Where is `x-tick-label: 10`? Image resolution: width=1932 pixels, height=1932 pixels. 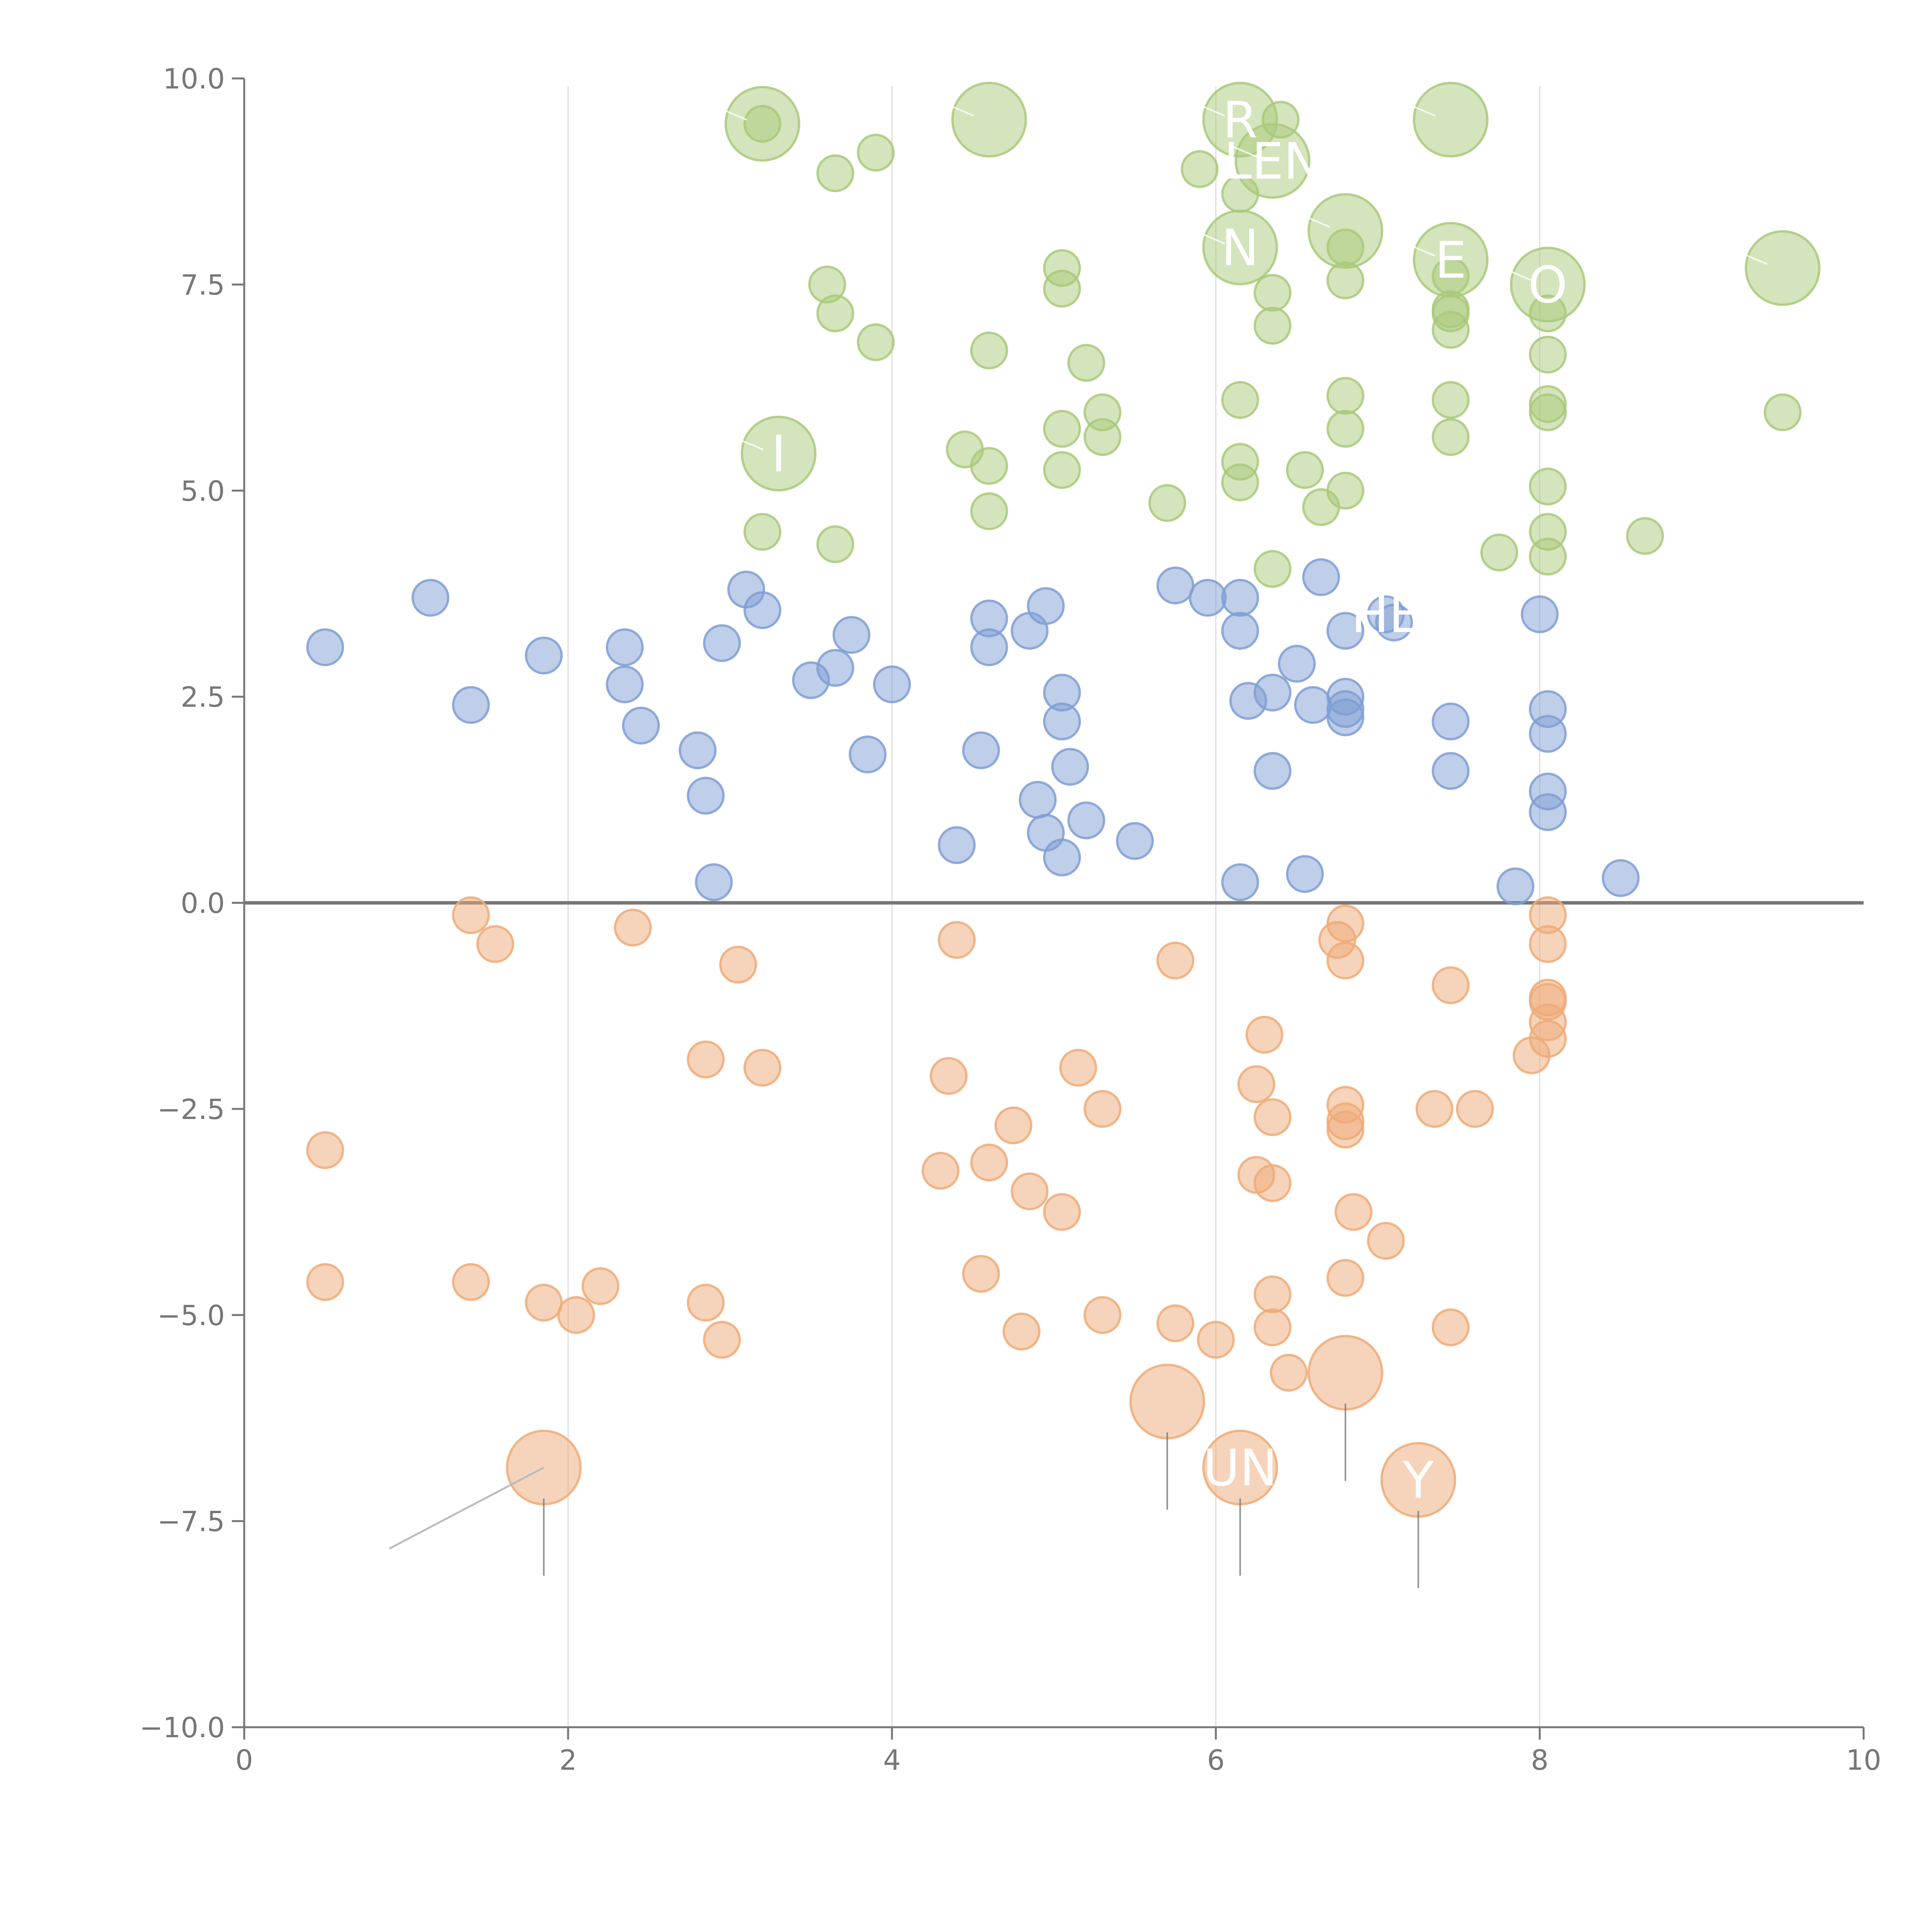
x-tick-label: 10 is located at coordinates (1864, 1760).